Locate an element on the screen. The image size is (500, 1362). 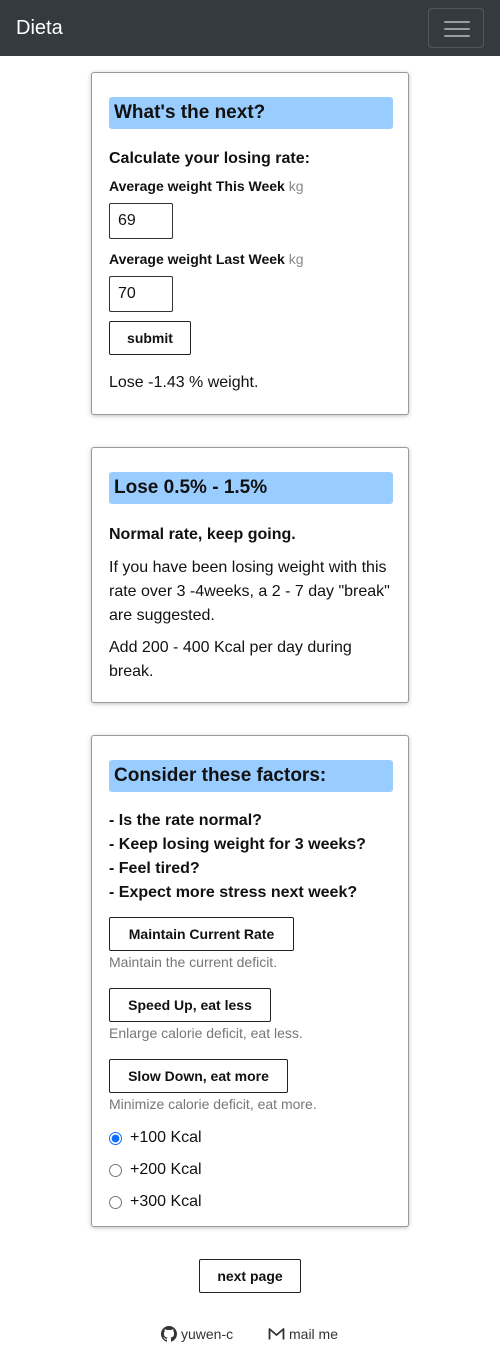
factor-question: - Expect more stress next week? is located at coordinates (233, 892).